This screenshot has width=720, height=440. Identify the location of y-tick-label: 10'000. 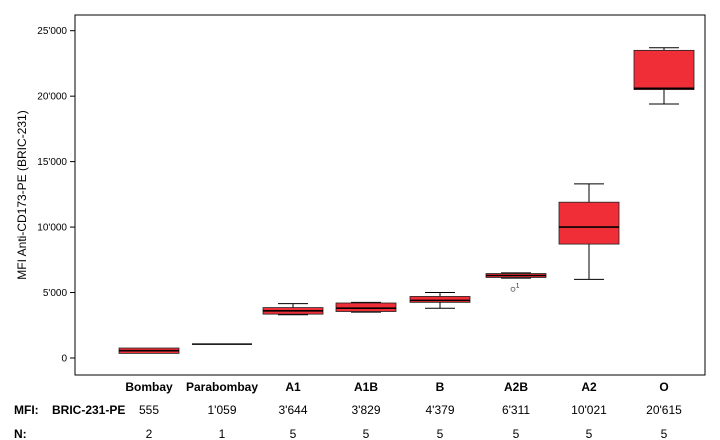
(52, 228).